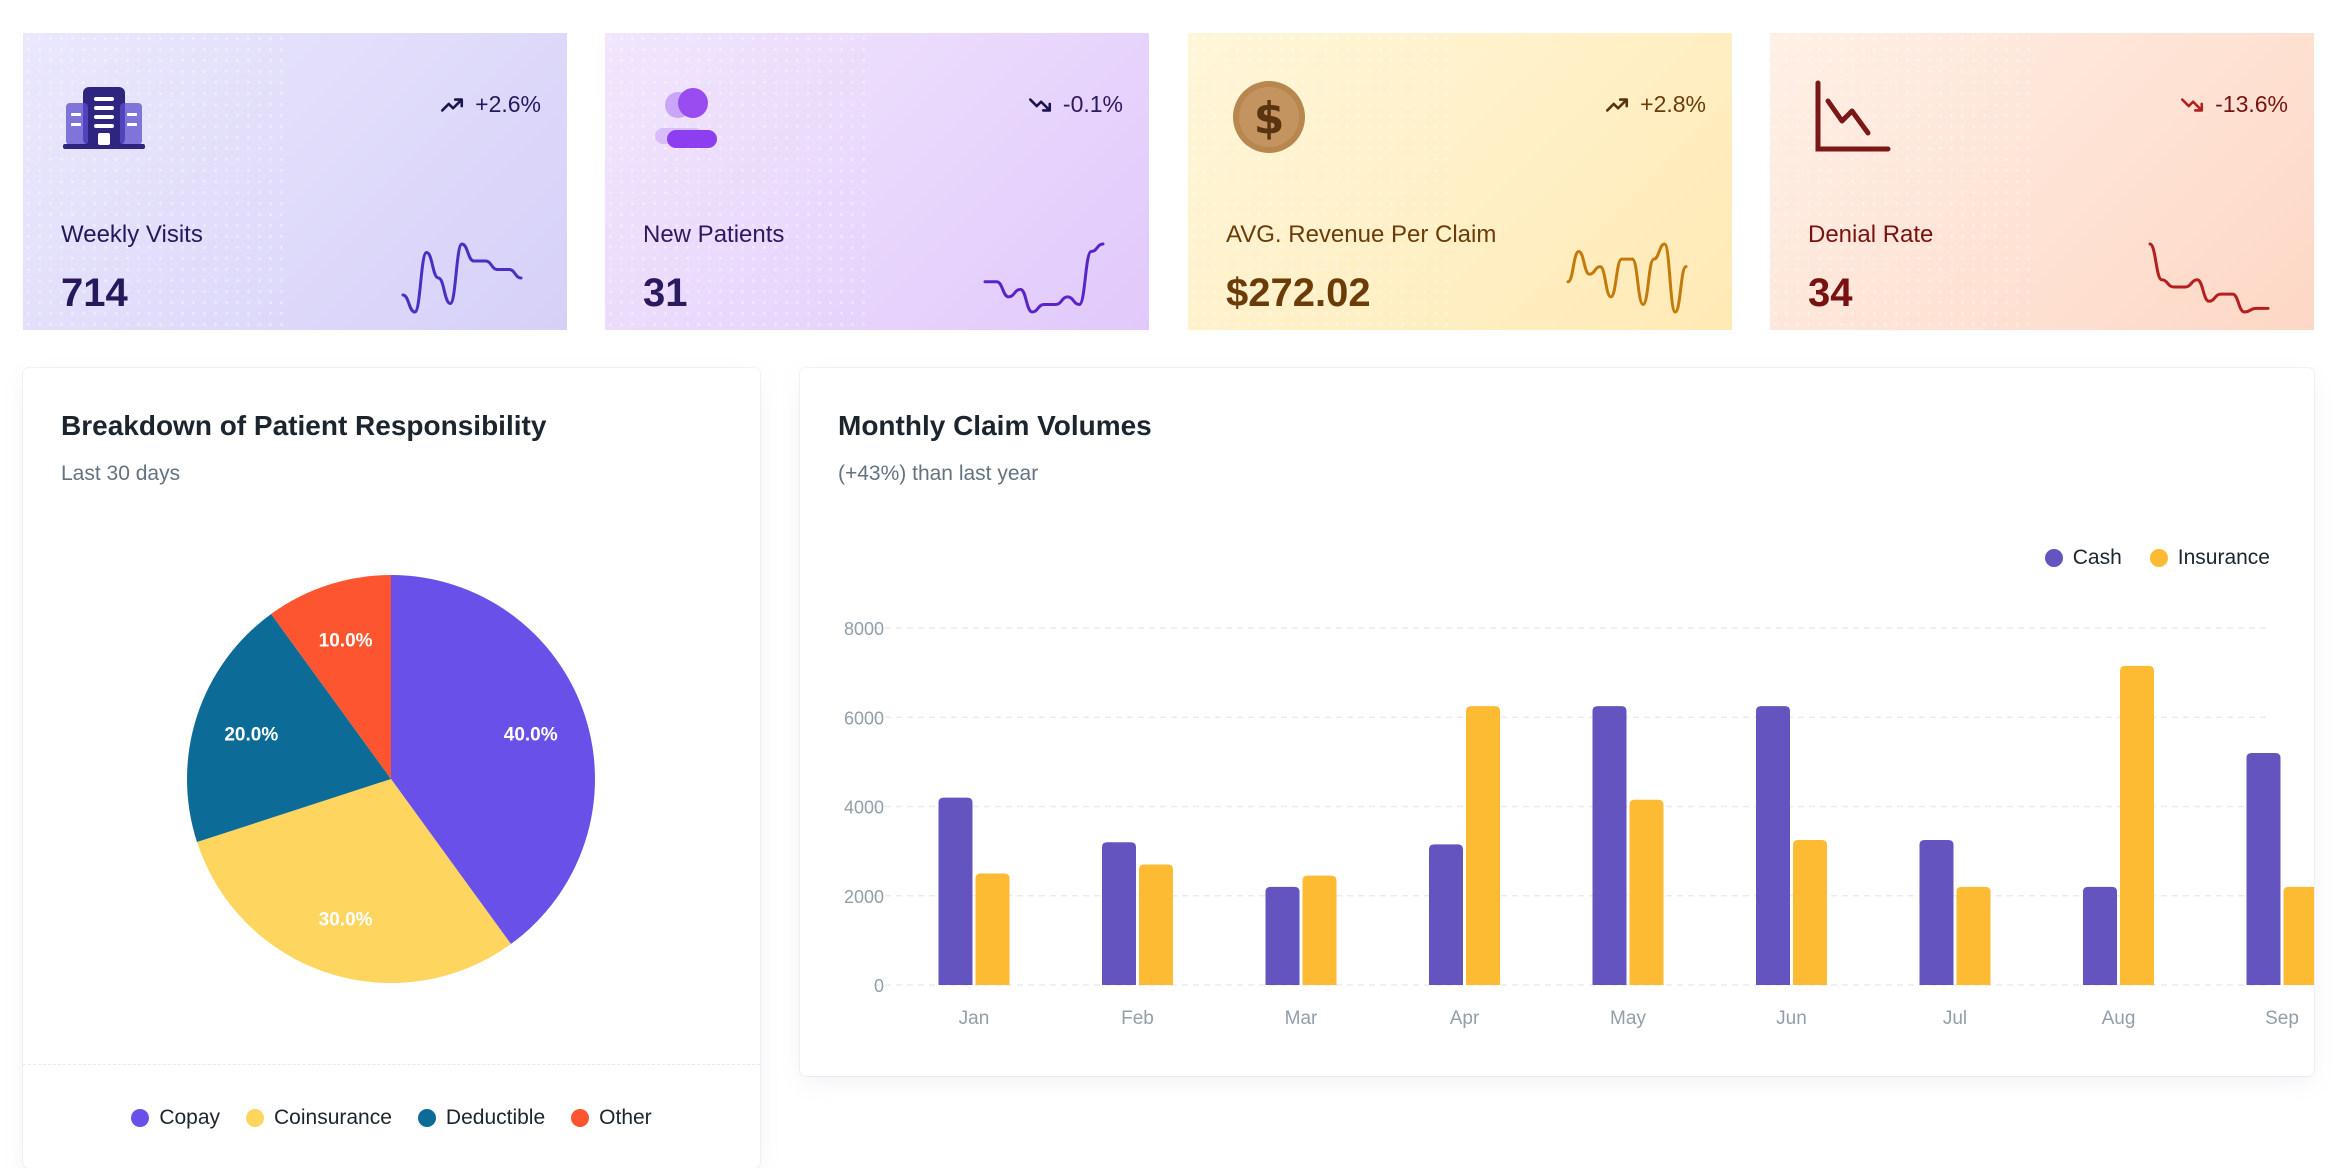 The width and height of the screenshot is (2342, 1168). What do you see at coordinates (2137, 825) in the screenshot?
I see `bar-insurance-aug` at bounding box center [2137, 825].